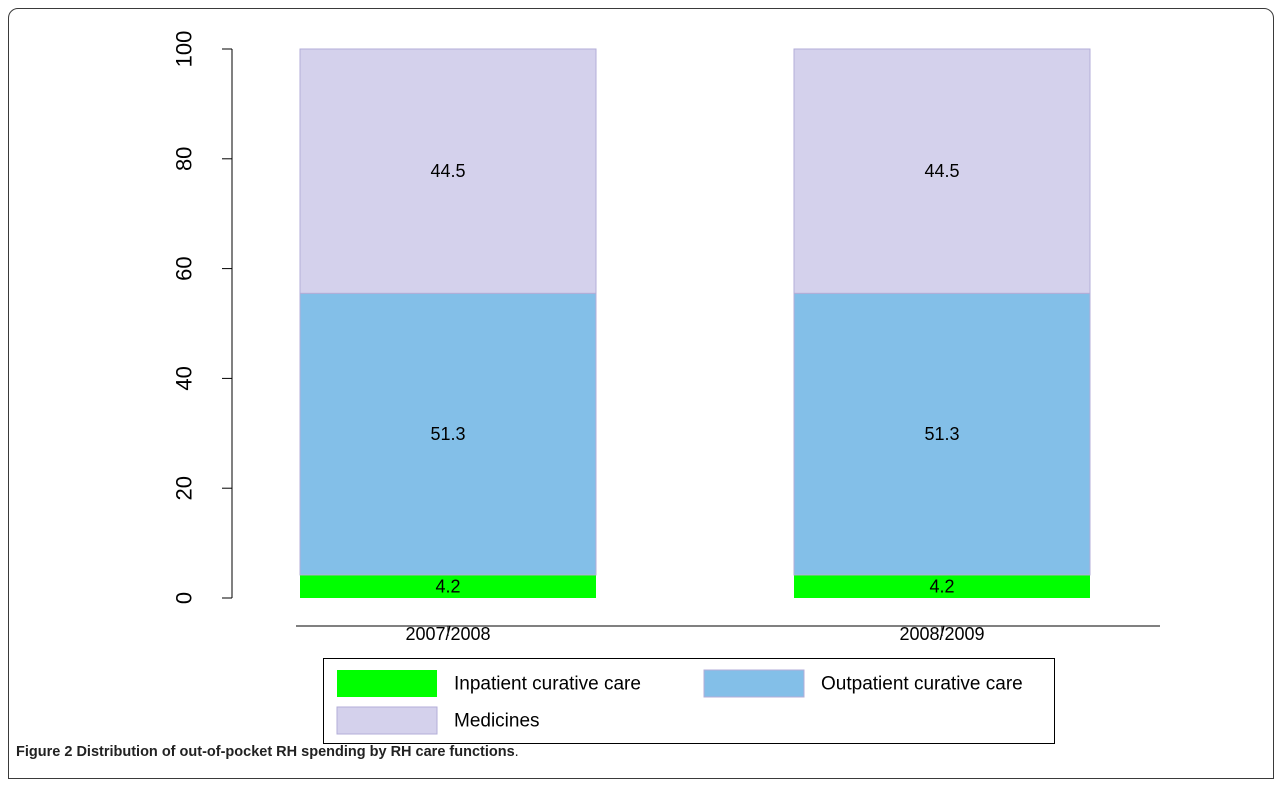 This screenshot has width=1282, height=787. Describe the element at coordinates (497, 721) in the screenshot. I see `legend-label: Medicines` at that location.